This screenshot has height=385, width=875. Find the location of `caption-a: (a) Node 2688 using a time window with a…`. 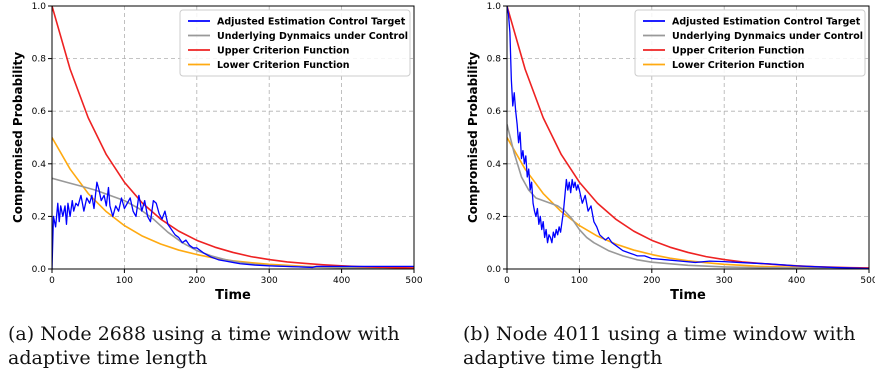

caption-a: (a) Node 2688 using a time window with a… is located at coordinates (218, 346).